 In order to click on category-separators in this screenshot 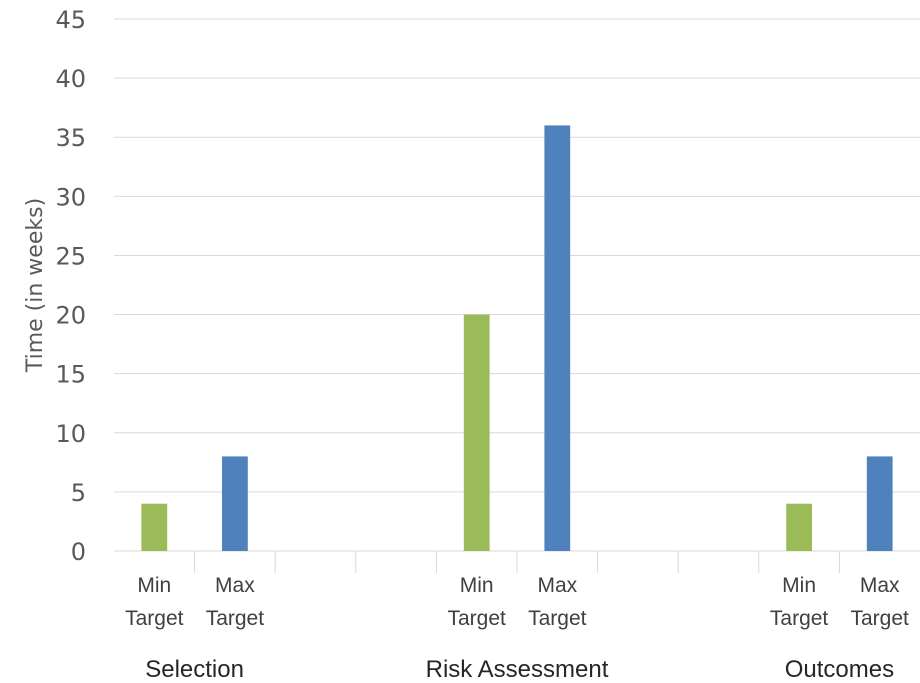, I will do `click(517, 562)`.